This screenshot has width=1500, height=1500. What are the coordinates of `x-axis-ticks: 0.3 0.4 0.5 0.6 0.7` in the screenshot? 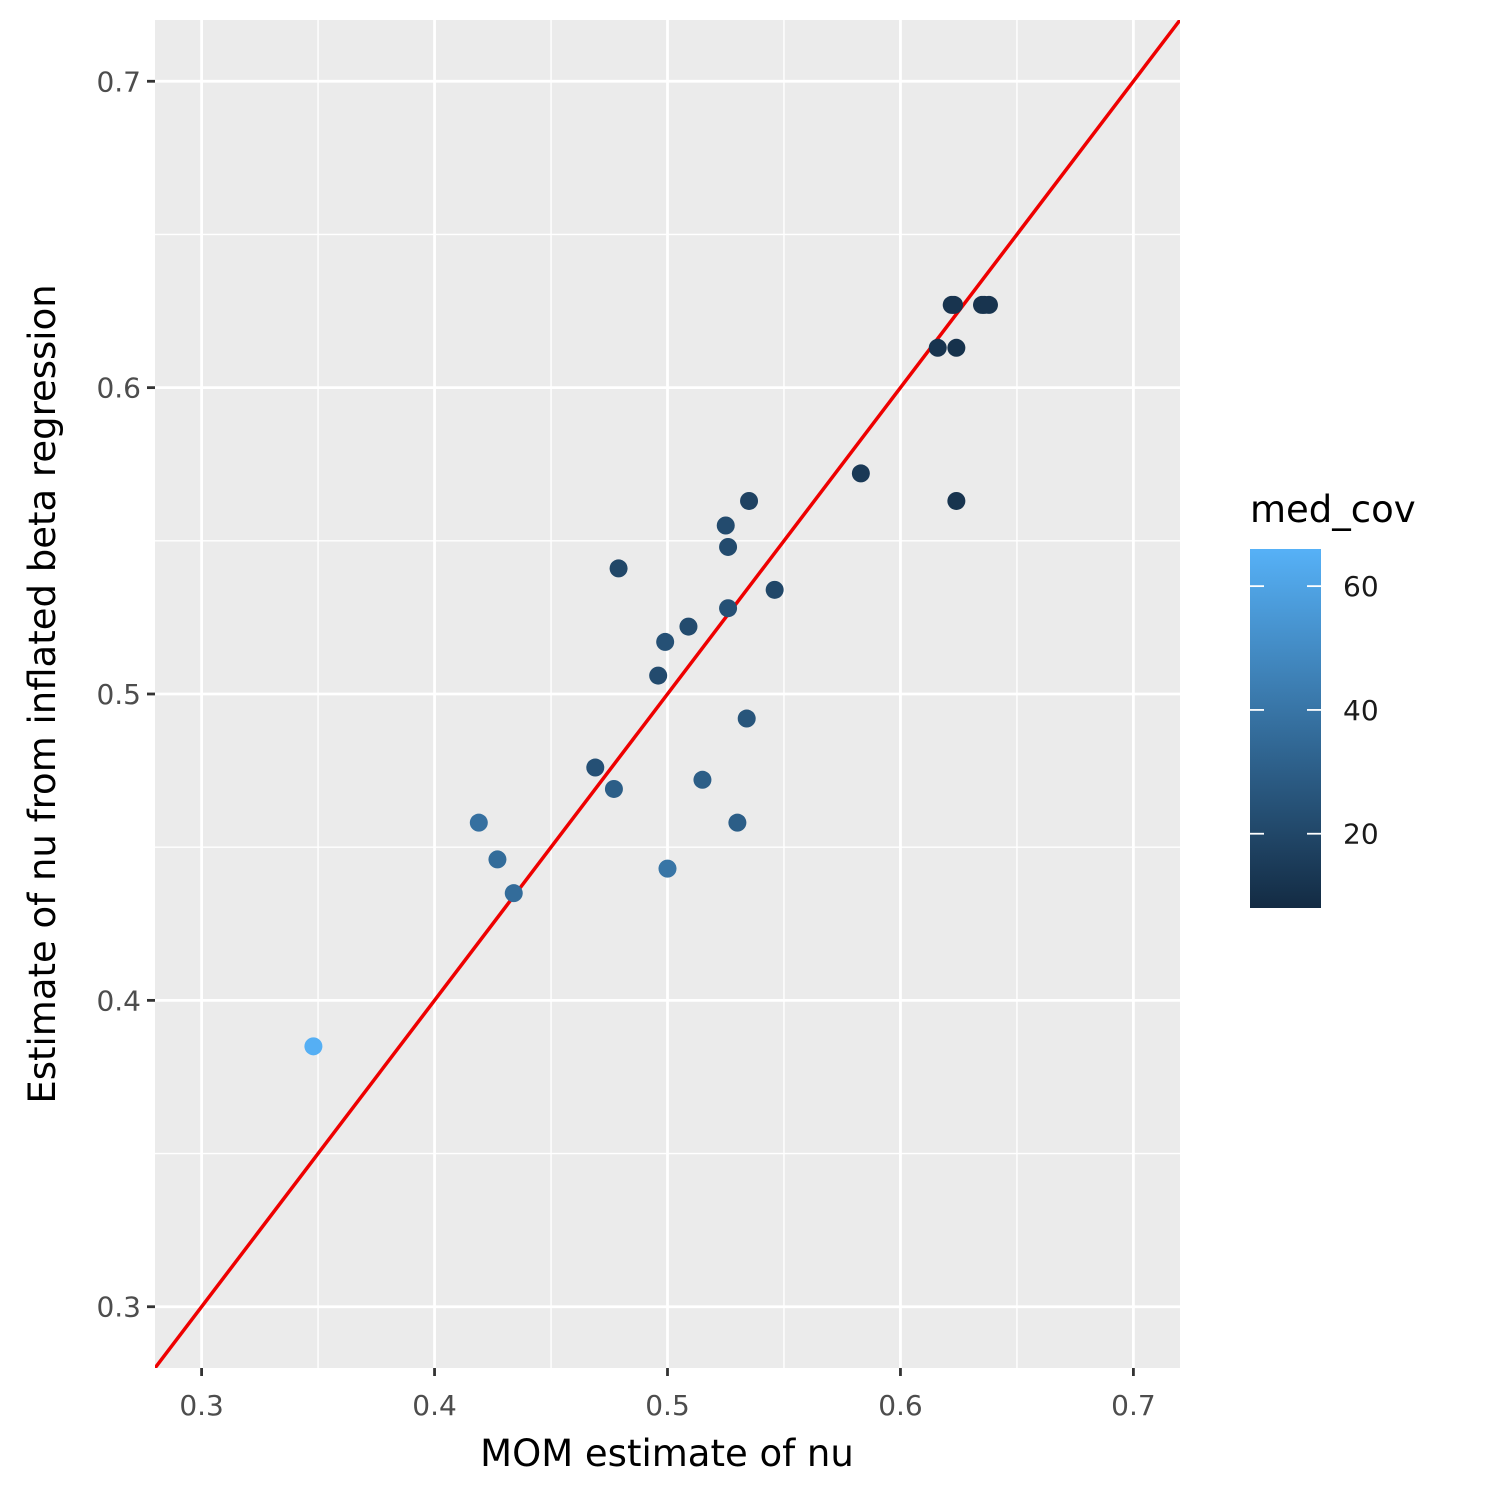 It's located at (667, 1395).